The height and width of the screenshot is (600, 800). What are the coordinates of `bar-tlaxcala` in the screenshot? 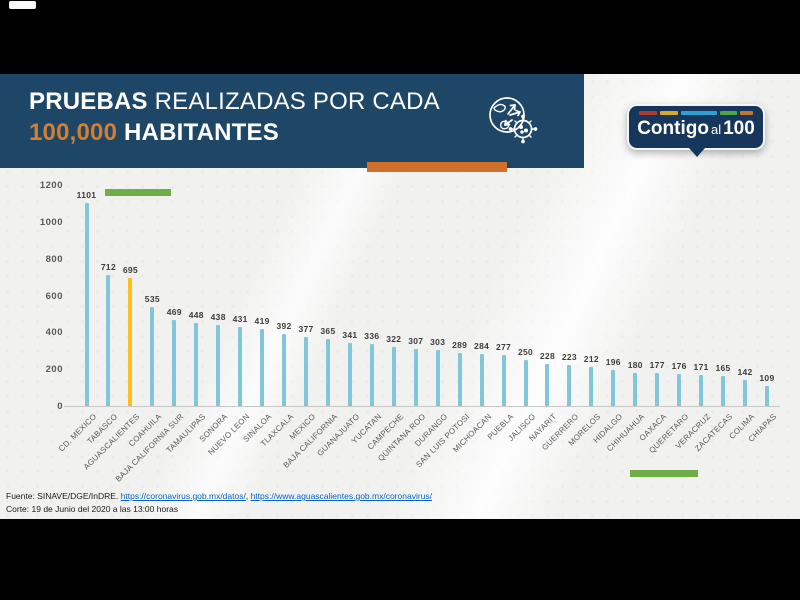 It's located at (284, 369).